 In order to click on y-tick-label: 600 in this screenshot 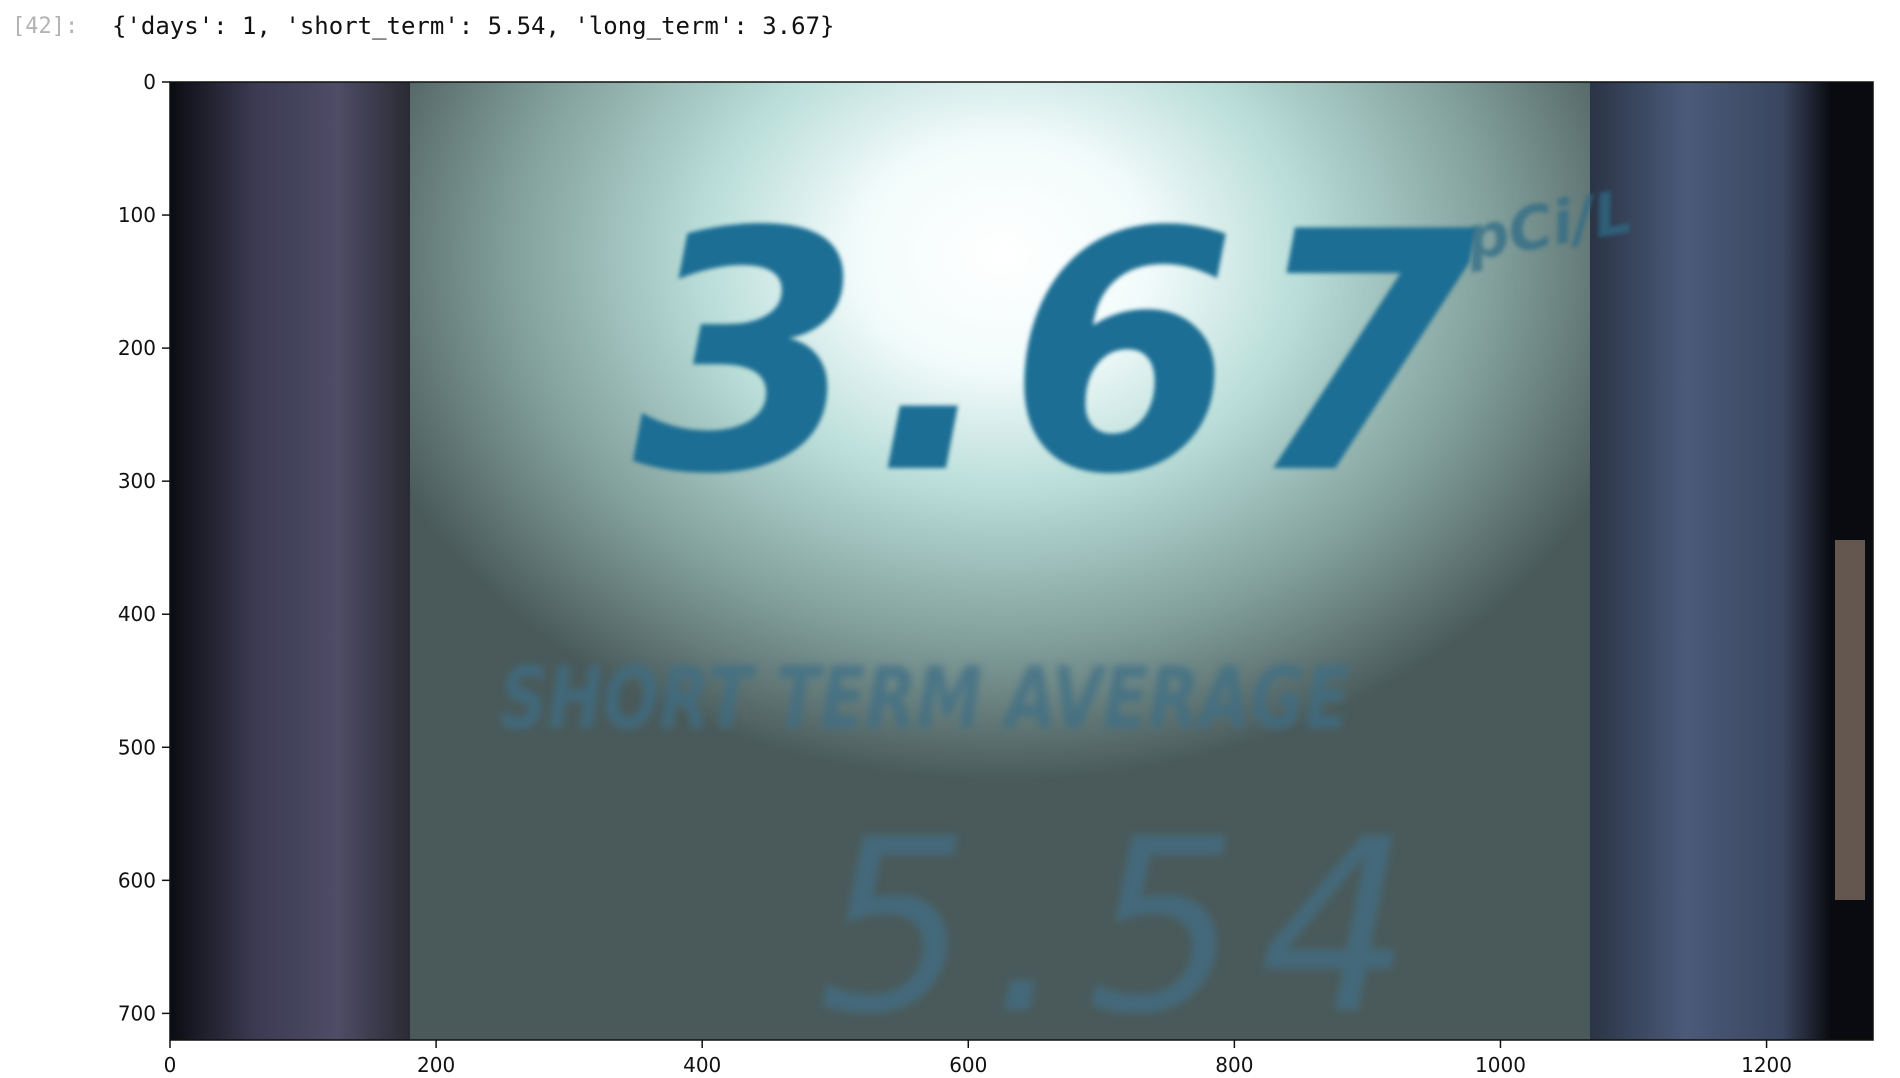, I will do `click(137, 880)`.